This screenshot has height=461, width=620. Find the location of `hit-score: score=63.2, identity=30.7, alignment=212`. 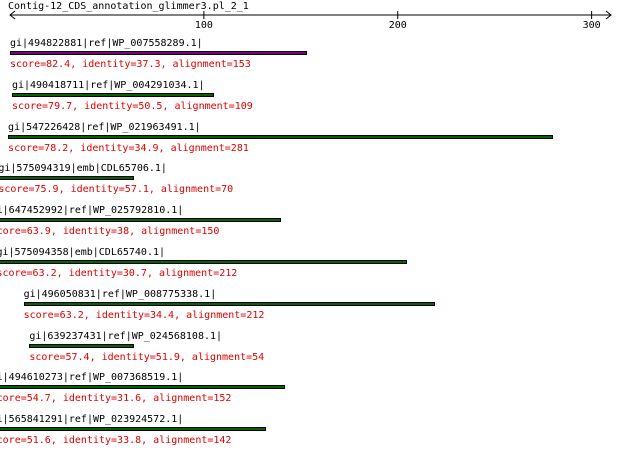

hit-score: score=63.2, identity=30.7, alignment=212 is located at coordinates (119, 273).